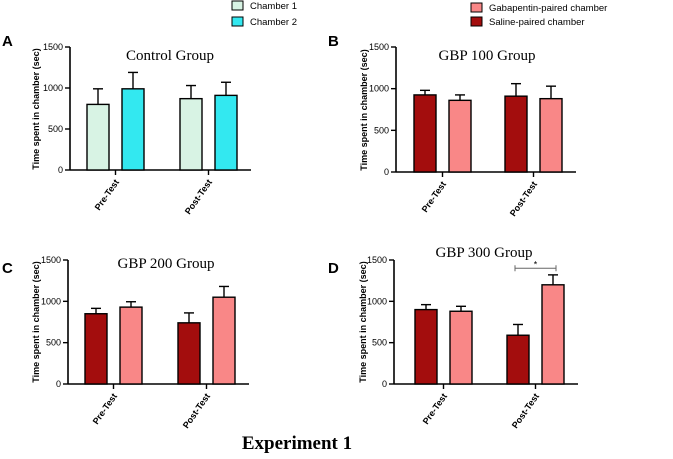  Describe the element at coordinates (435, 408) in the screenshot. I see `x-category-label-d: Pre-Test` at that location.